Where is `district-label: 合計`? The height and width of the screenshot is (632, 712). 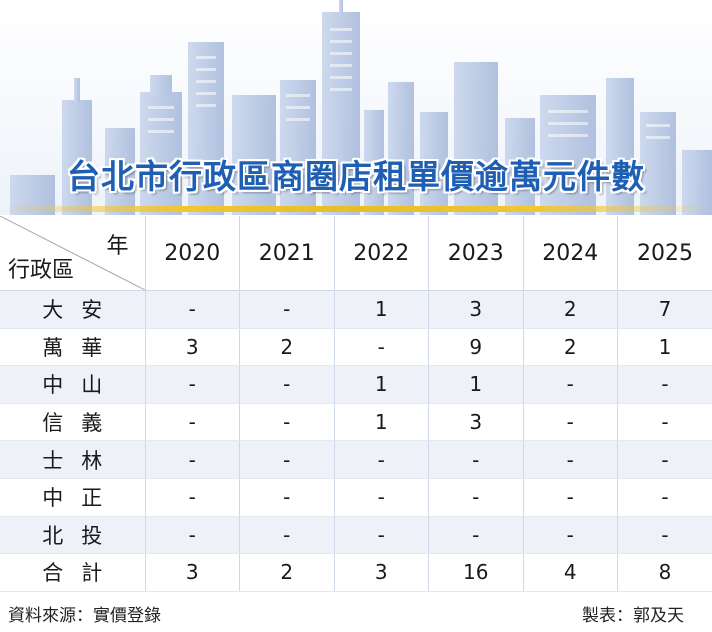
district-label: 合計 is located at coordinates (73, 572).